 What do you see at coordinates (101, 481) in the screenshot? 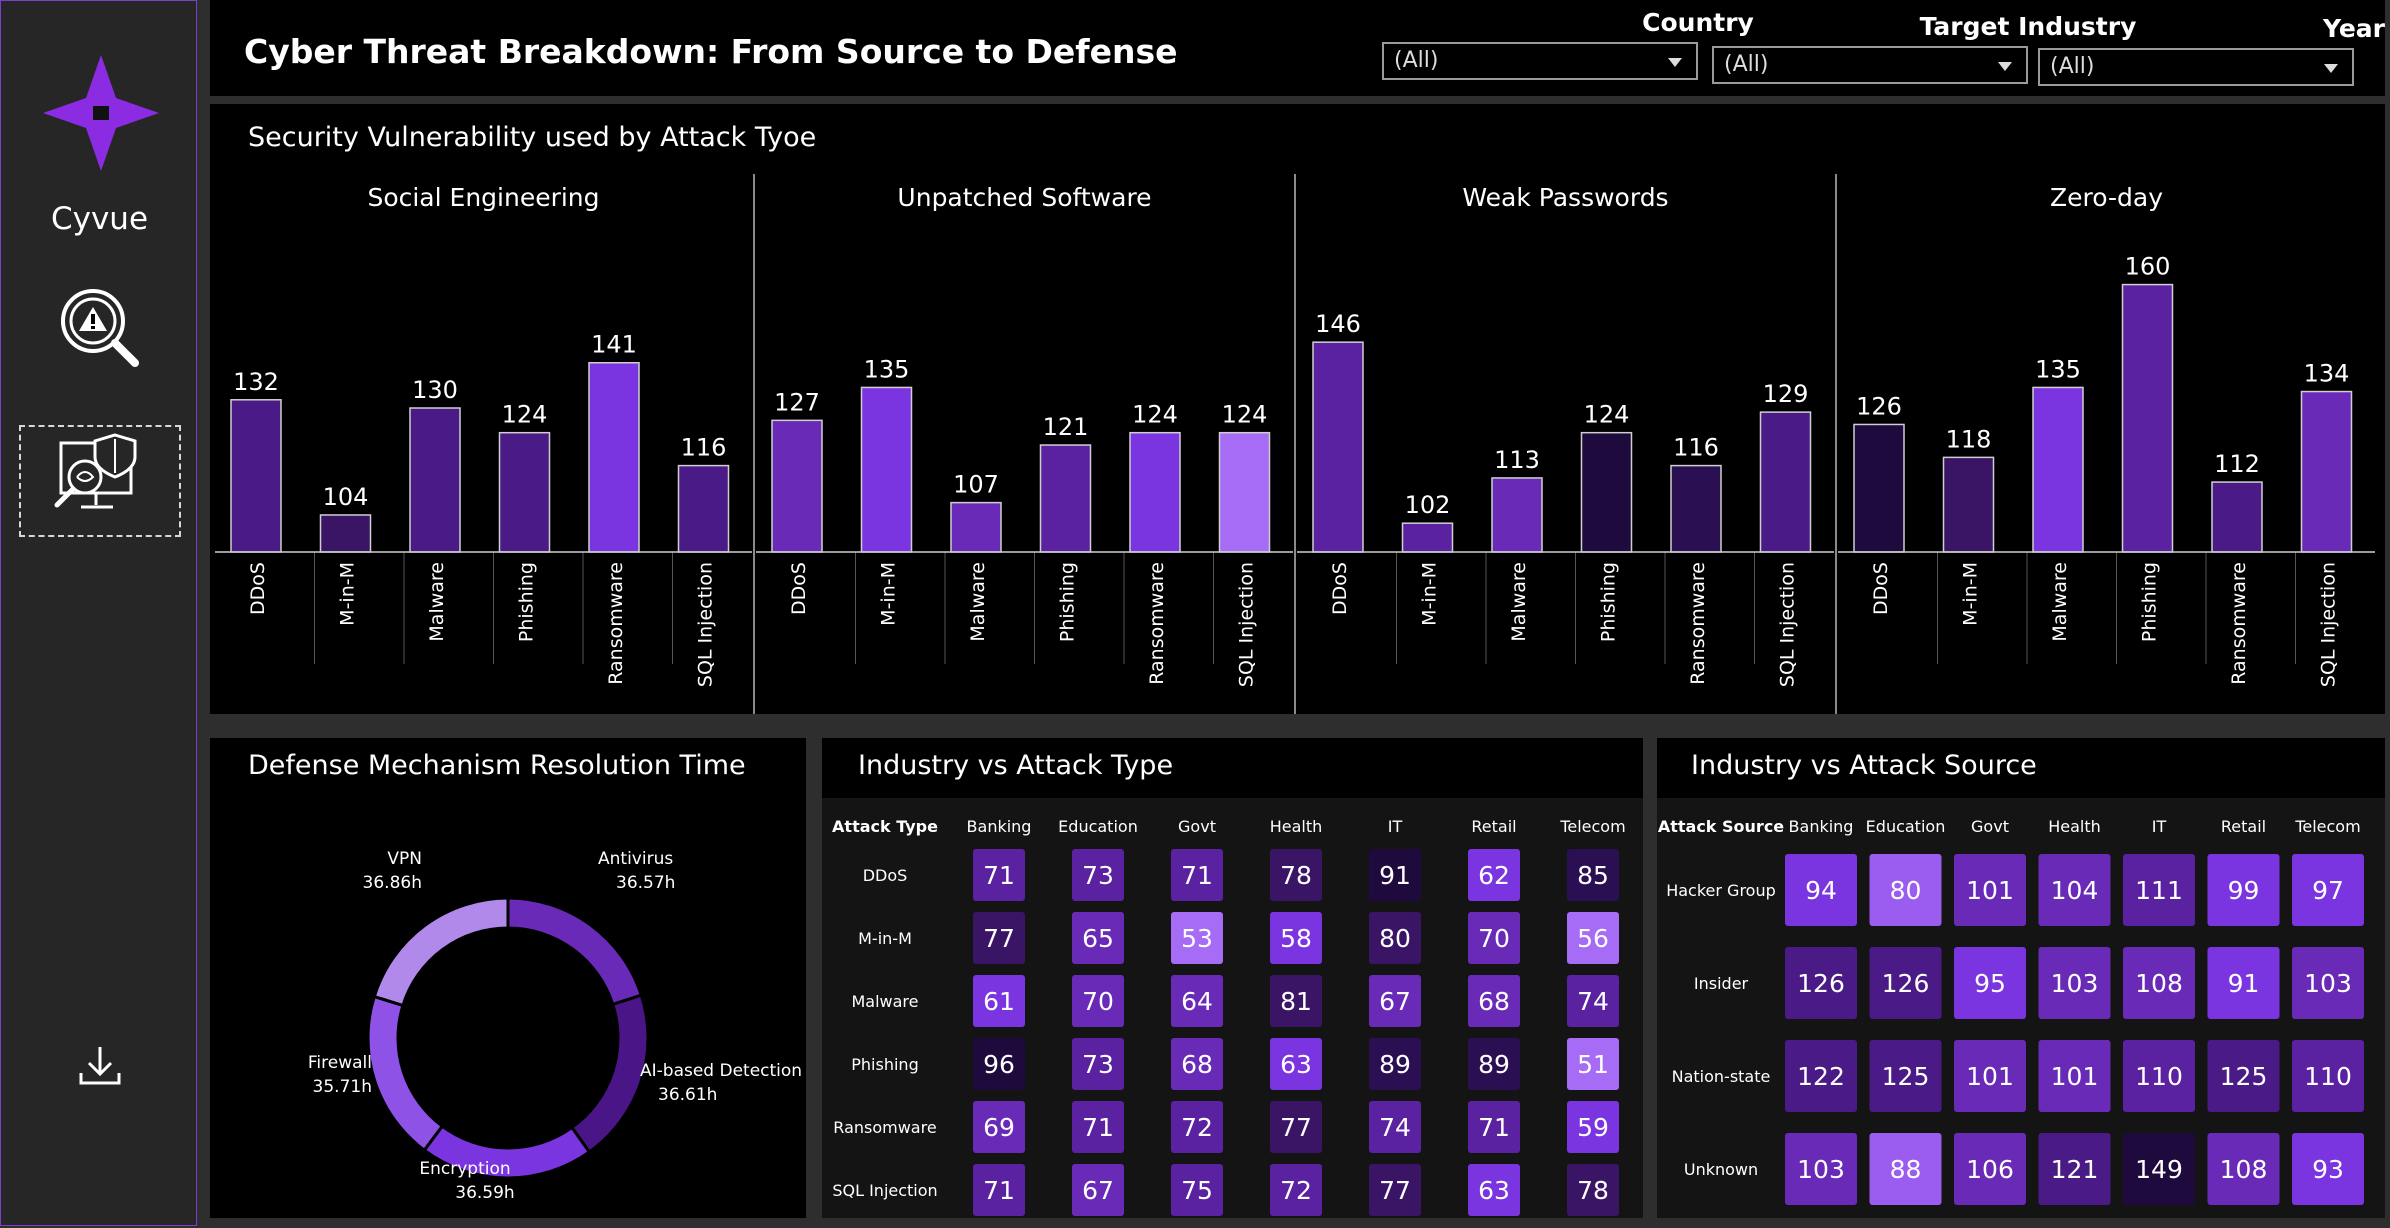
I see `security-analysis-icon` at bounding box center [101, 481].